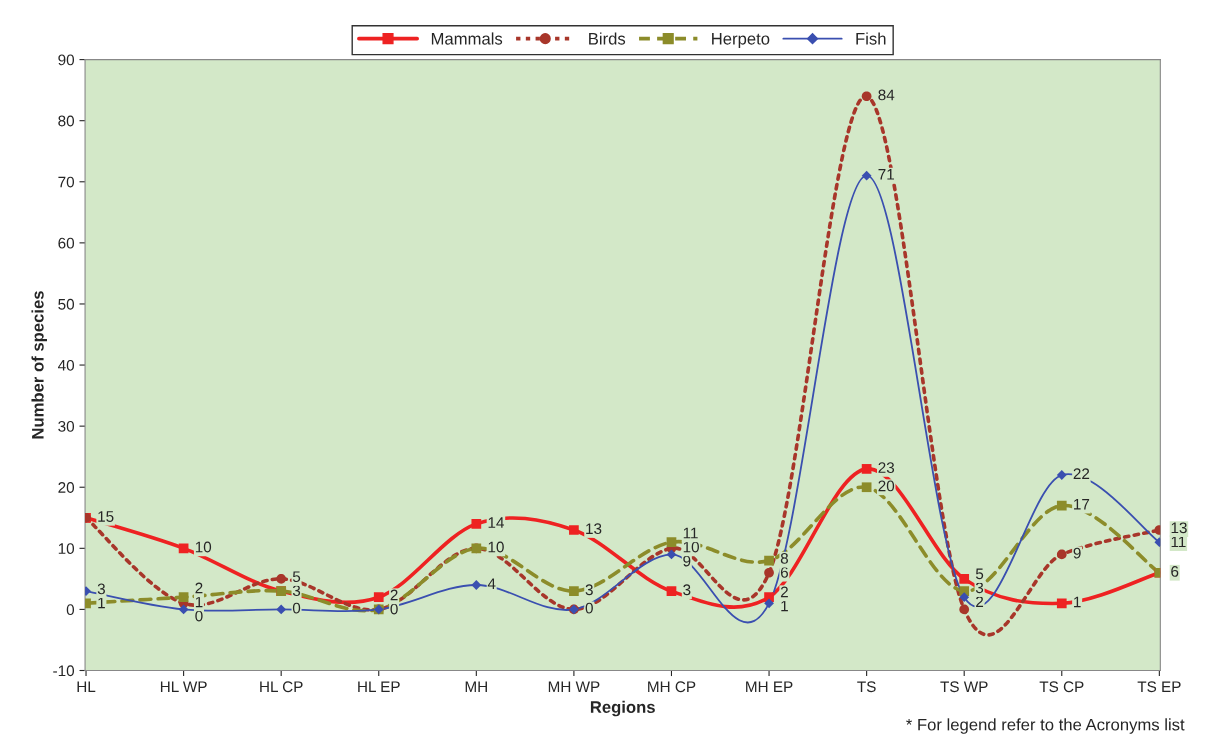  What do you see at coordinates (66, 426) in the screenshot?
I see `y-tick-label: 30` at bounding box center [66, 426].